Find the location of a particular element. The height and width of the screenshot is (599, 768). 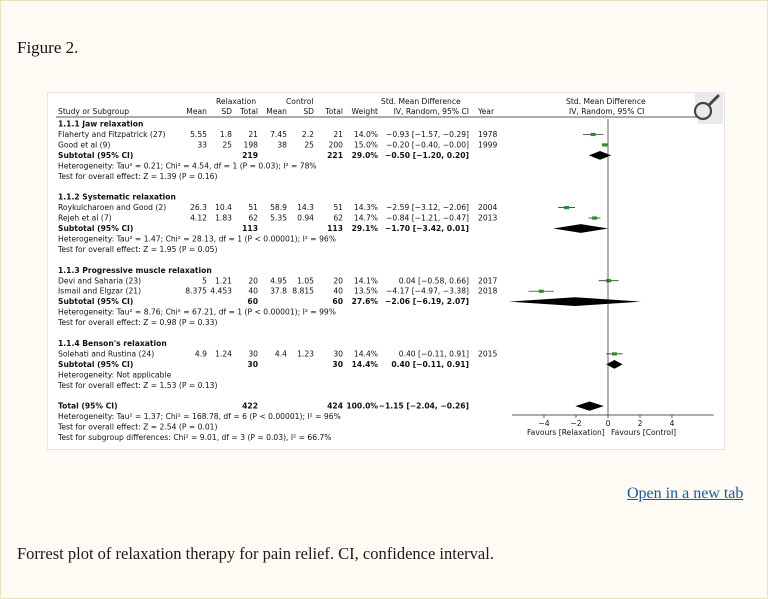

total-1: 21 is located at coordinates (253, 134).